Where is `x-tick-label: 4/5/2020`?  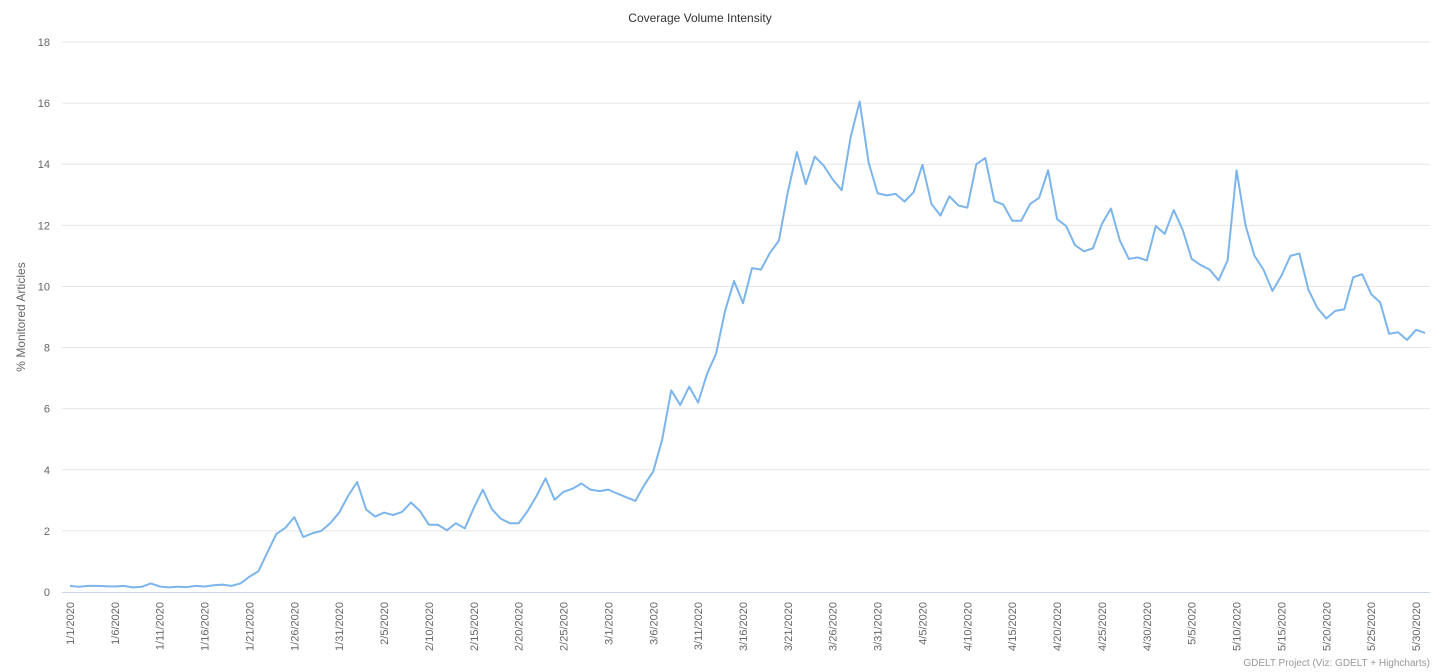 x-tick-label: 4/5/2020 is located at coordinates (923, 623).